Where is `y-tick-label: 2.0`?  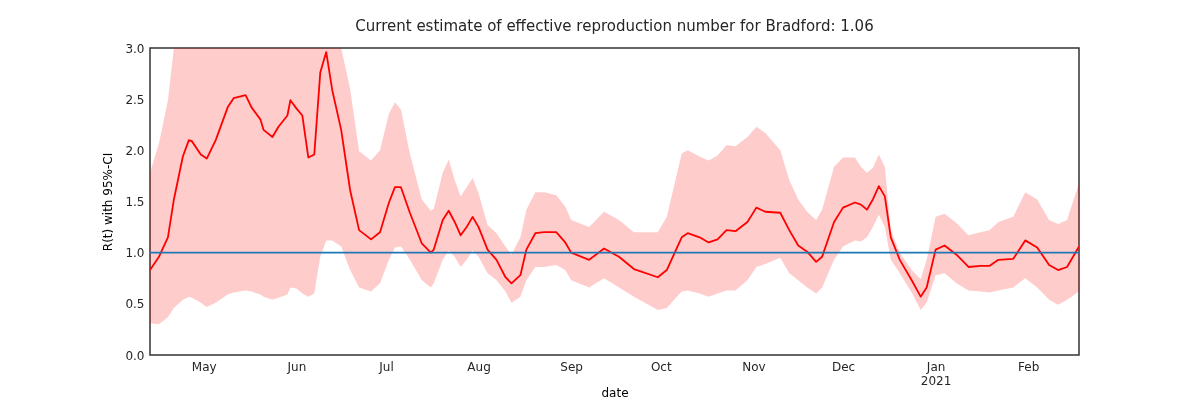
y-tick-label: 2.0 is located at coordinates (135, 150).